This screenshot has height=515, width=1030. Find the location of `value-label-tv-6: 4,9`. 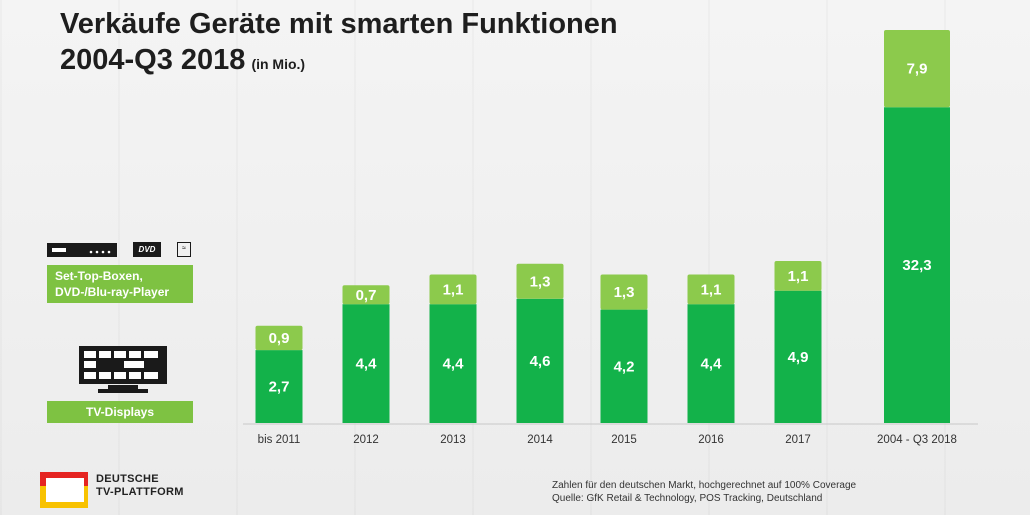

value-label-tv-6: 4,9 is located at coordinates (798, 357).